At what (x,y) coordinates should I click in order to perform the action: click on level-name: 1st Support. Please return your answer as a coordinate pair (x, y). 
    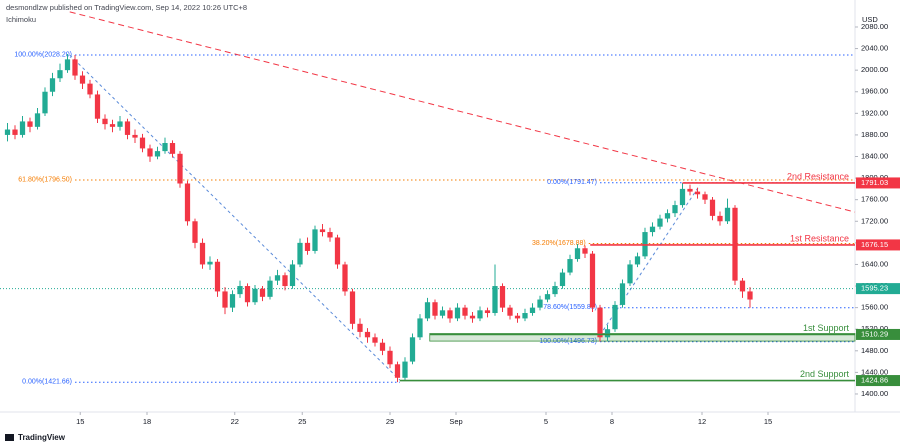
    Looking at the image, I should click on (826, 328).